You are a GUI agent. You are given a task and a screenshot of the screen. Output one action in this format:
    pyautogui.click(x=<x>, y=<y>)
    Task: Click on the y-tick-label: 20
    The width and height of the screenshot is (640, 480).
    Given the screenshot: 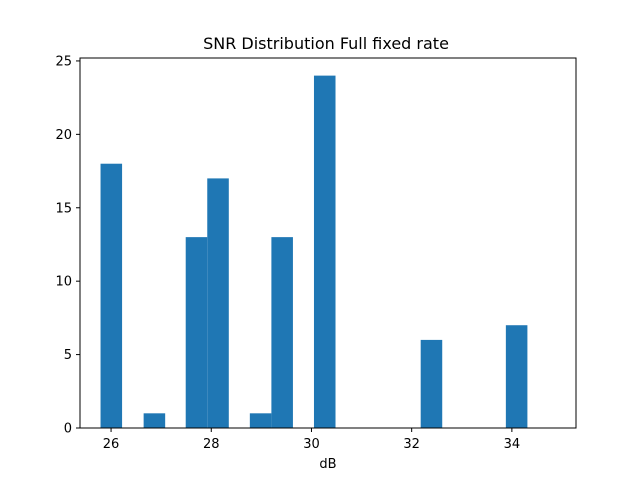 What is the action you would take?
    pyautogui.click(x=63, y=135)
    